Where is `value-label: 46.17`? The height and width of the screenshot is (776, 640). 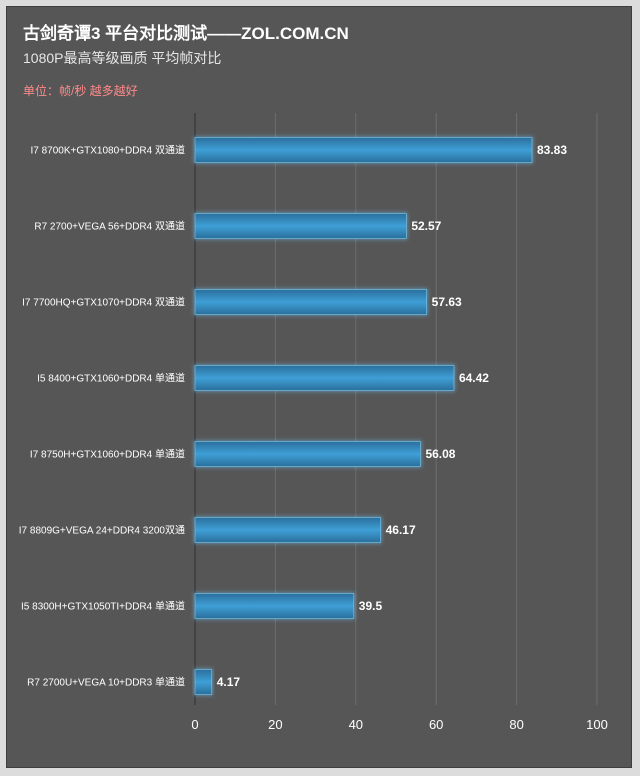 value-label: 46.17 is located at coordinates (401, 530).